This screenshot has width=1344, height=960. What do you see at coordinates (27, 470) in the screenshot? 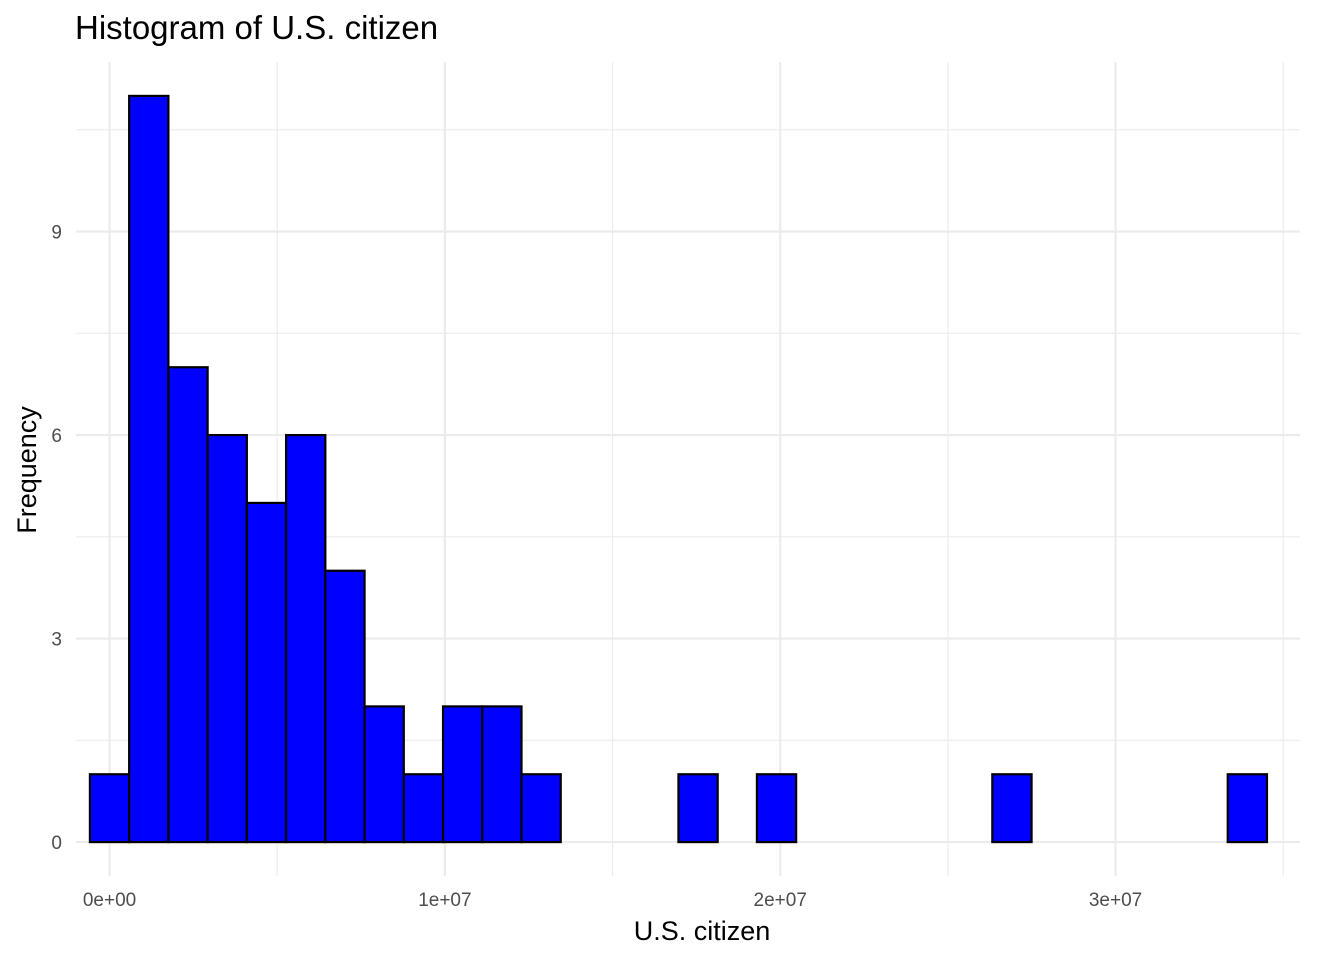
I see `y-axis-title: Frequency` at bounding box center [27, 470].